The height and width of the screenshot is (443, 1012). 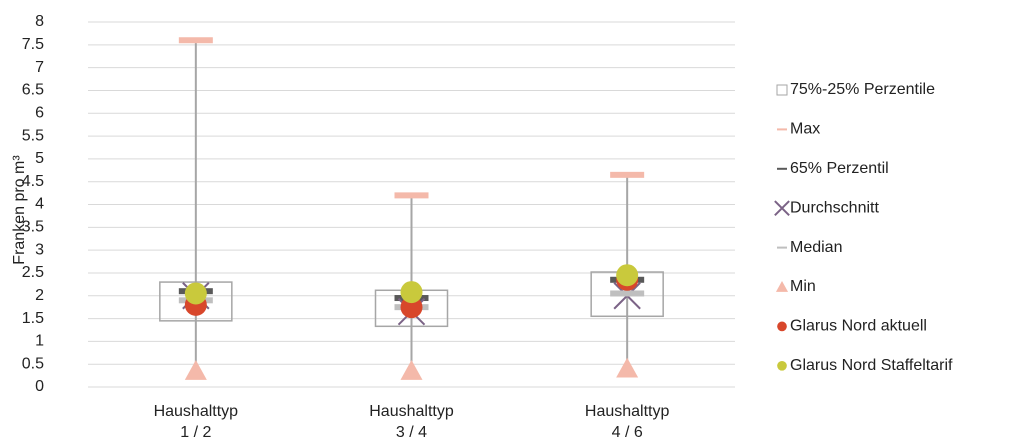 What do you see at coordinates (33, 318) in the screenshot?
I see `y-tick-label: 1.5` at bounding box center [33, 318].